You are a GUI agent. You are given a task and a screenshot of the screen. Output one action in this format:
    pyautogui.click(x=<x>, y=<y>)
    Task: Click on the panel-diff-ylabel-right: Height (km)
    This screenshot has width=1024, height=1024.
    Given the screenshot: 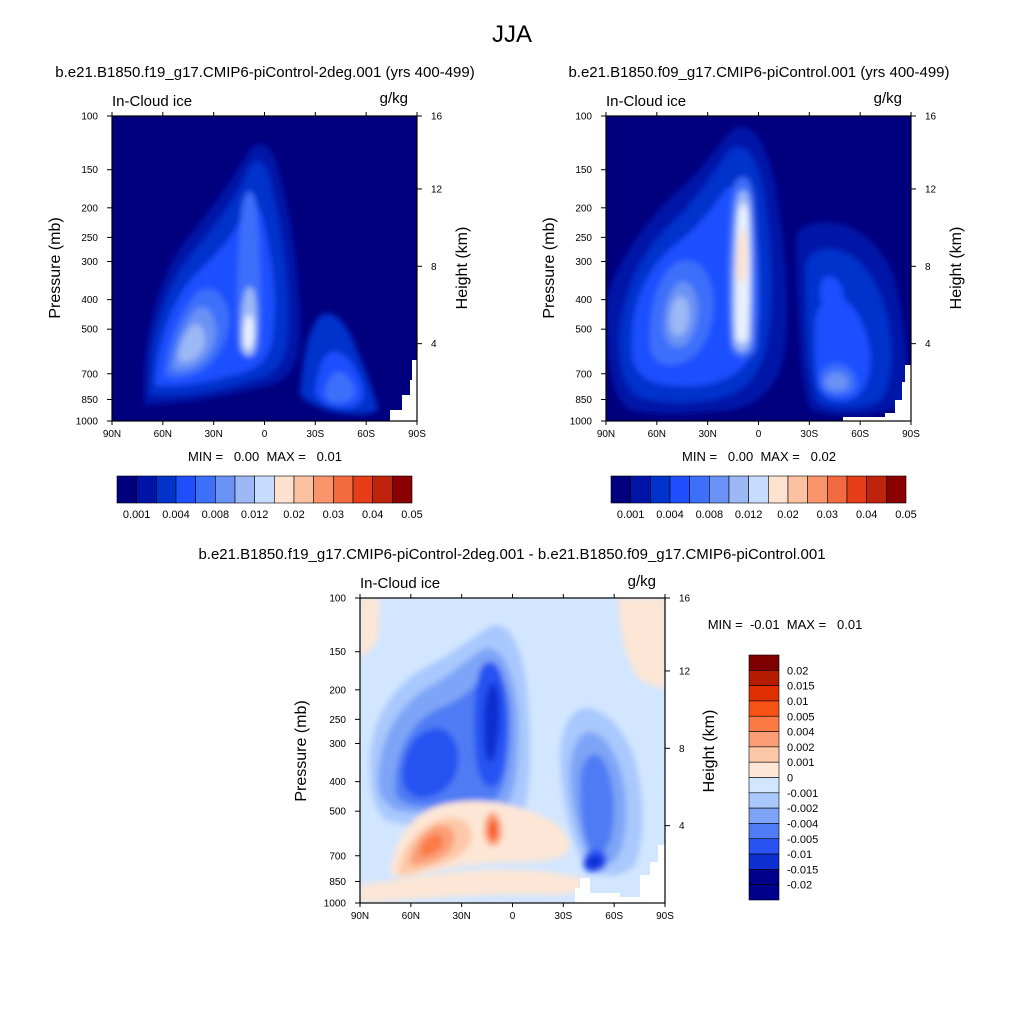 What is the action you would take?
    pyautogui.click(x=709, y=751)
    